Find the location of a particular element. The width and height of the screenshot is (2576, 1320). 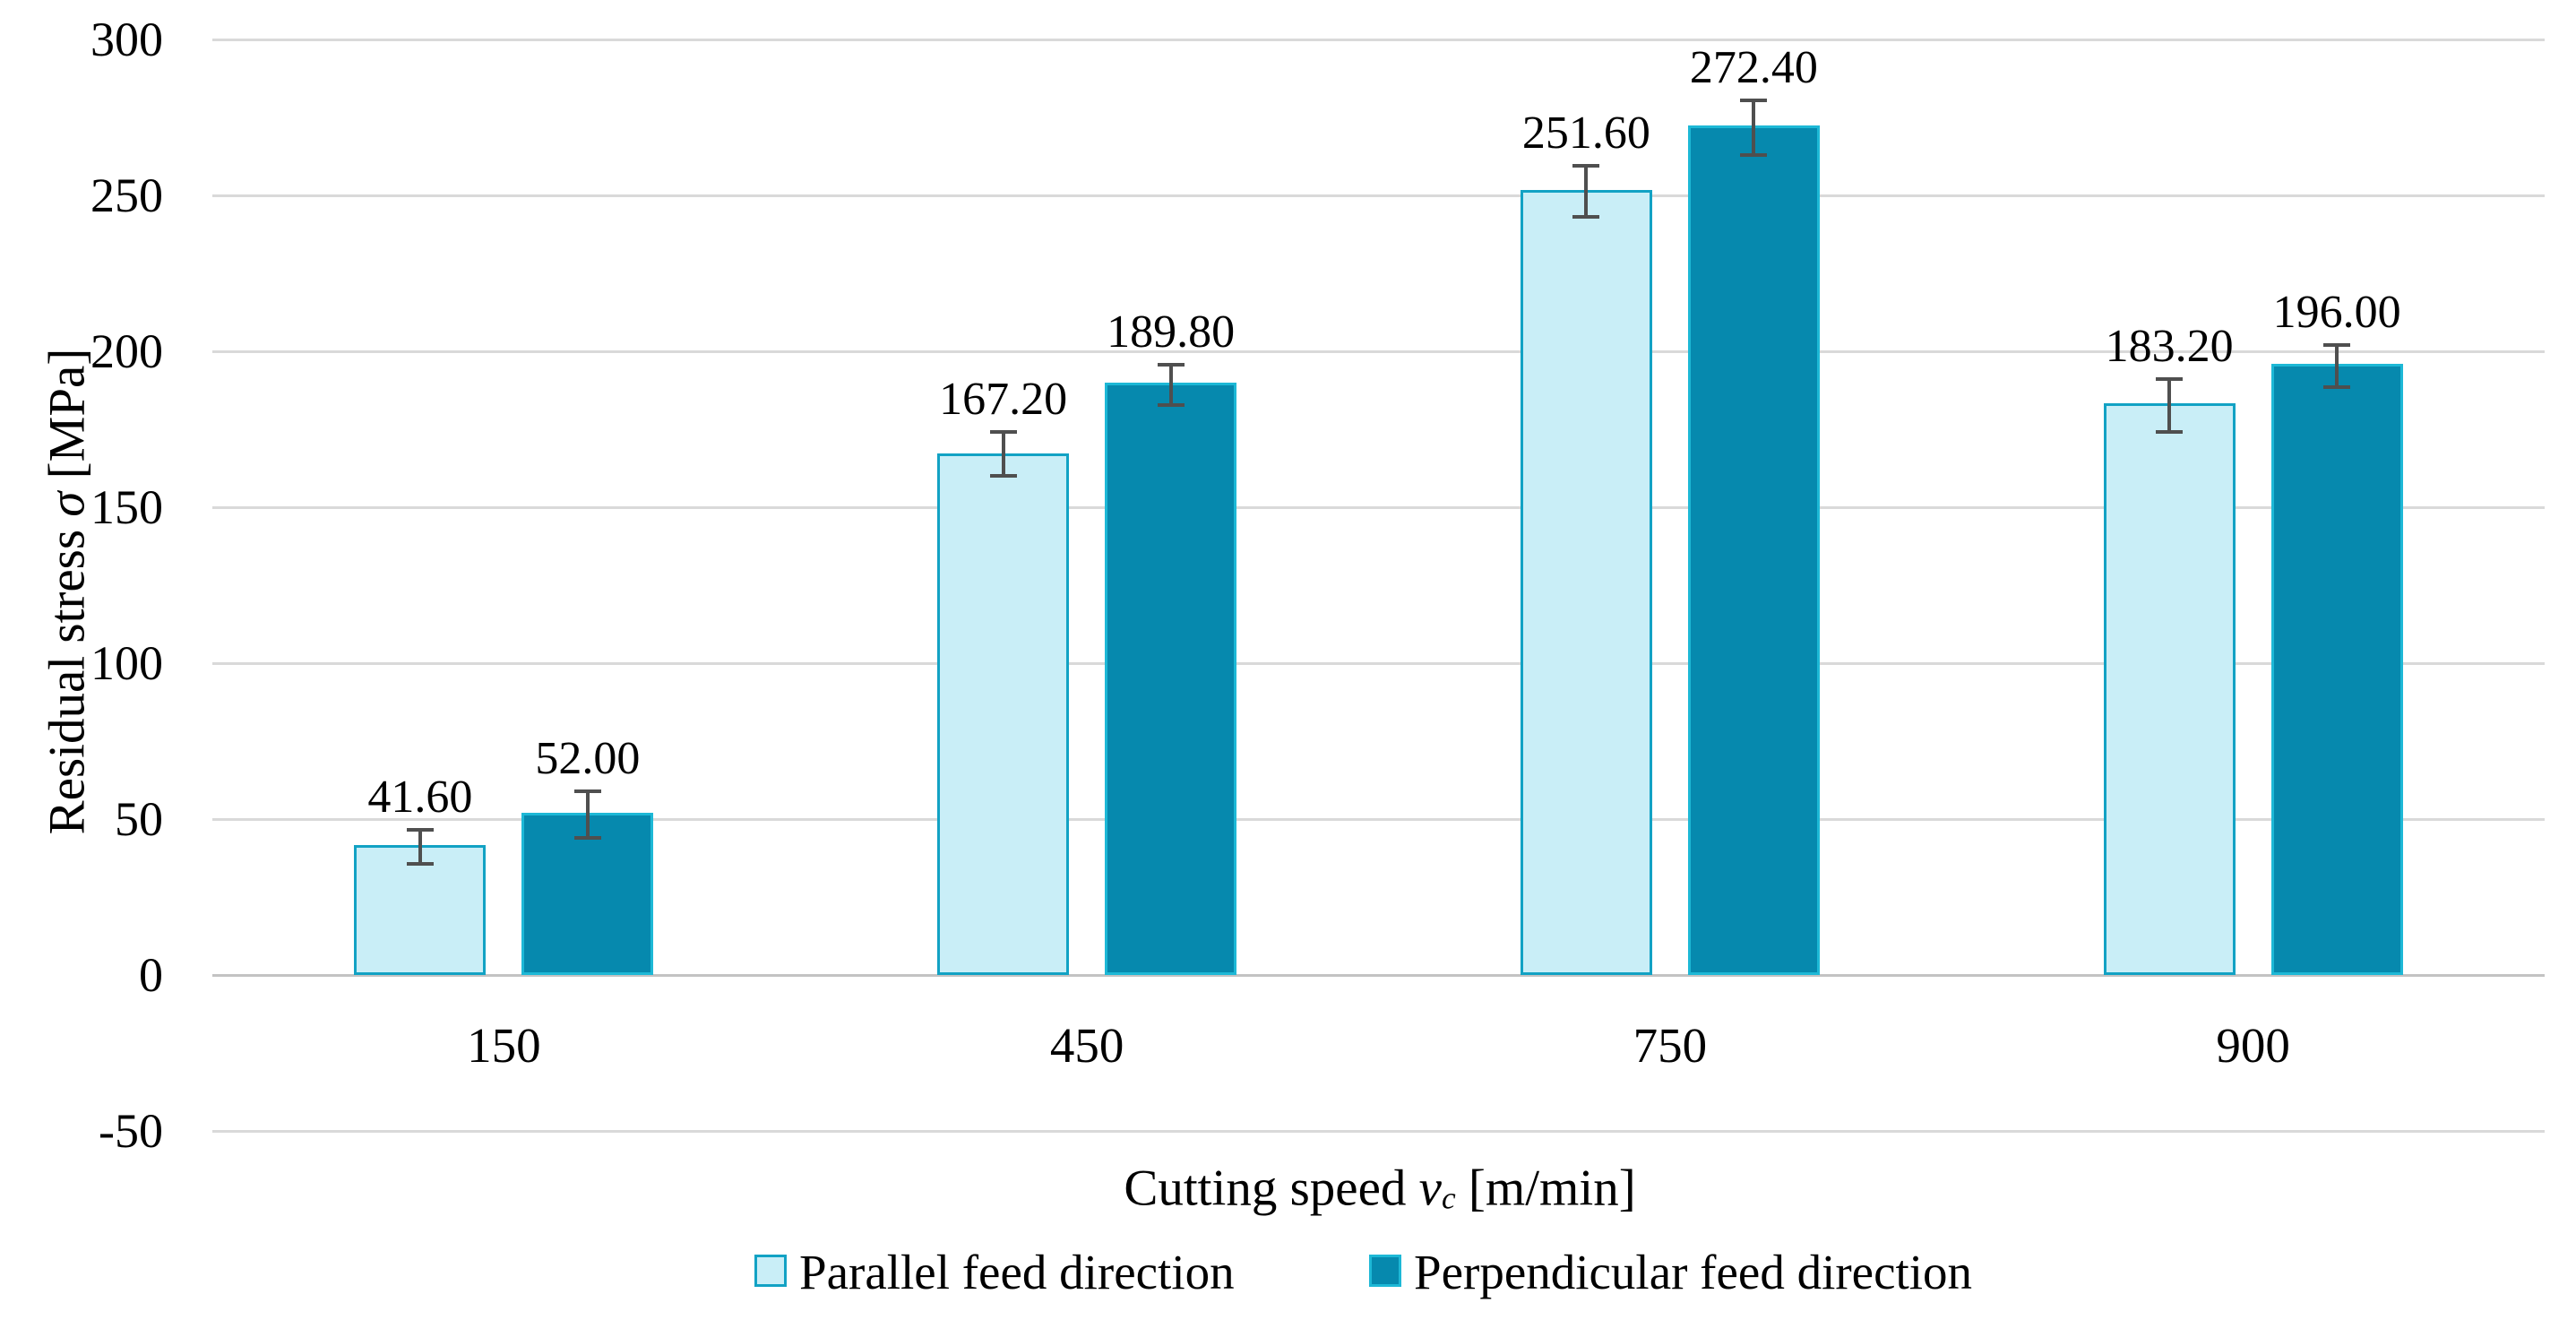

x-axis-title-text: Cutting speed is located at coordinates (1272, 1188).